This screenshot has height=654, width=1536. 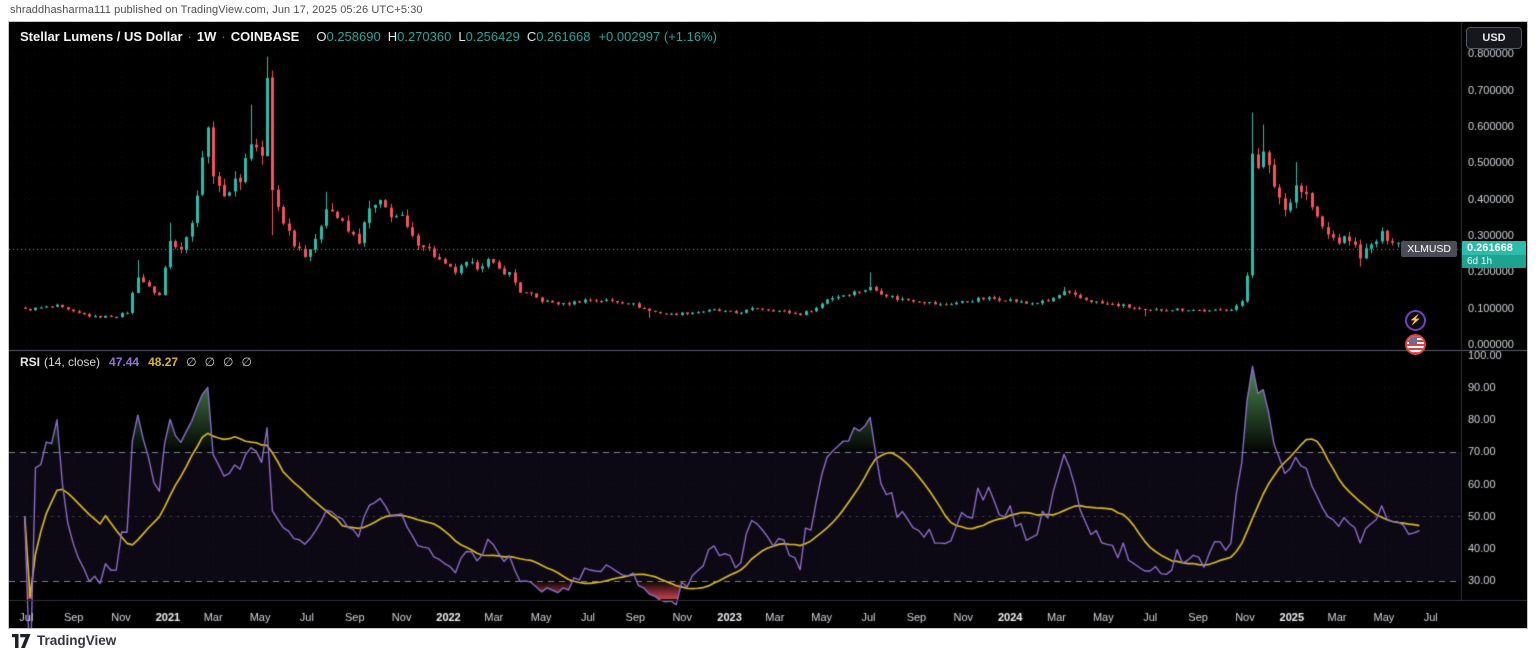 I want to click on us-flag-stripes, so click(x=1415, y=344).